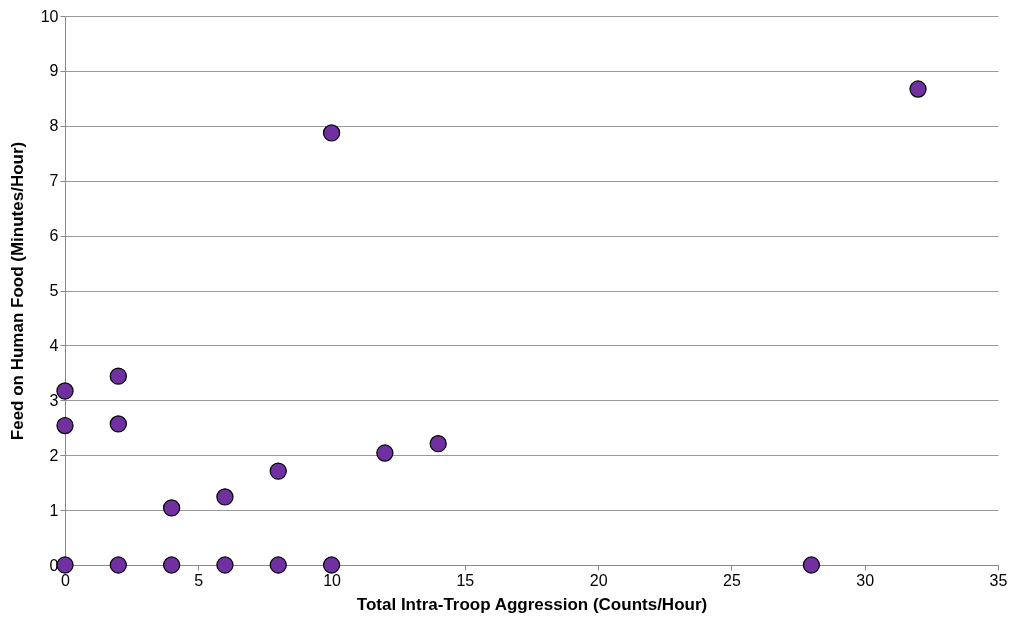 The width and height of the screenshot is (1031, 631). Describe the element at coordinates (54, 236) in the screenshot. I see `y-tick-label: 6` at that location.